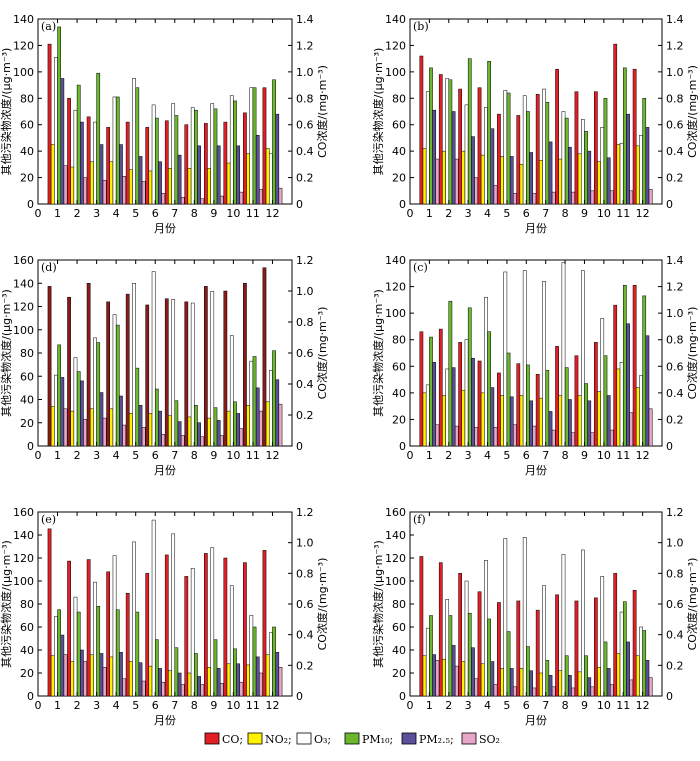 The image size is (700, 761). What do you see at coordinates (545, 455) in the screenshot?
I see `x-tick-label: 7` at bounding box center [545, 455].